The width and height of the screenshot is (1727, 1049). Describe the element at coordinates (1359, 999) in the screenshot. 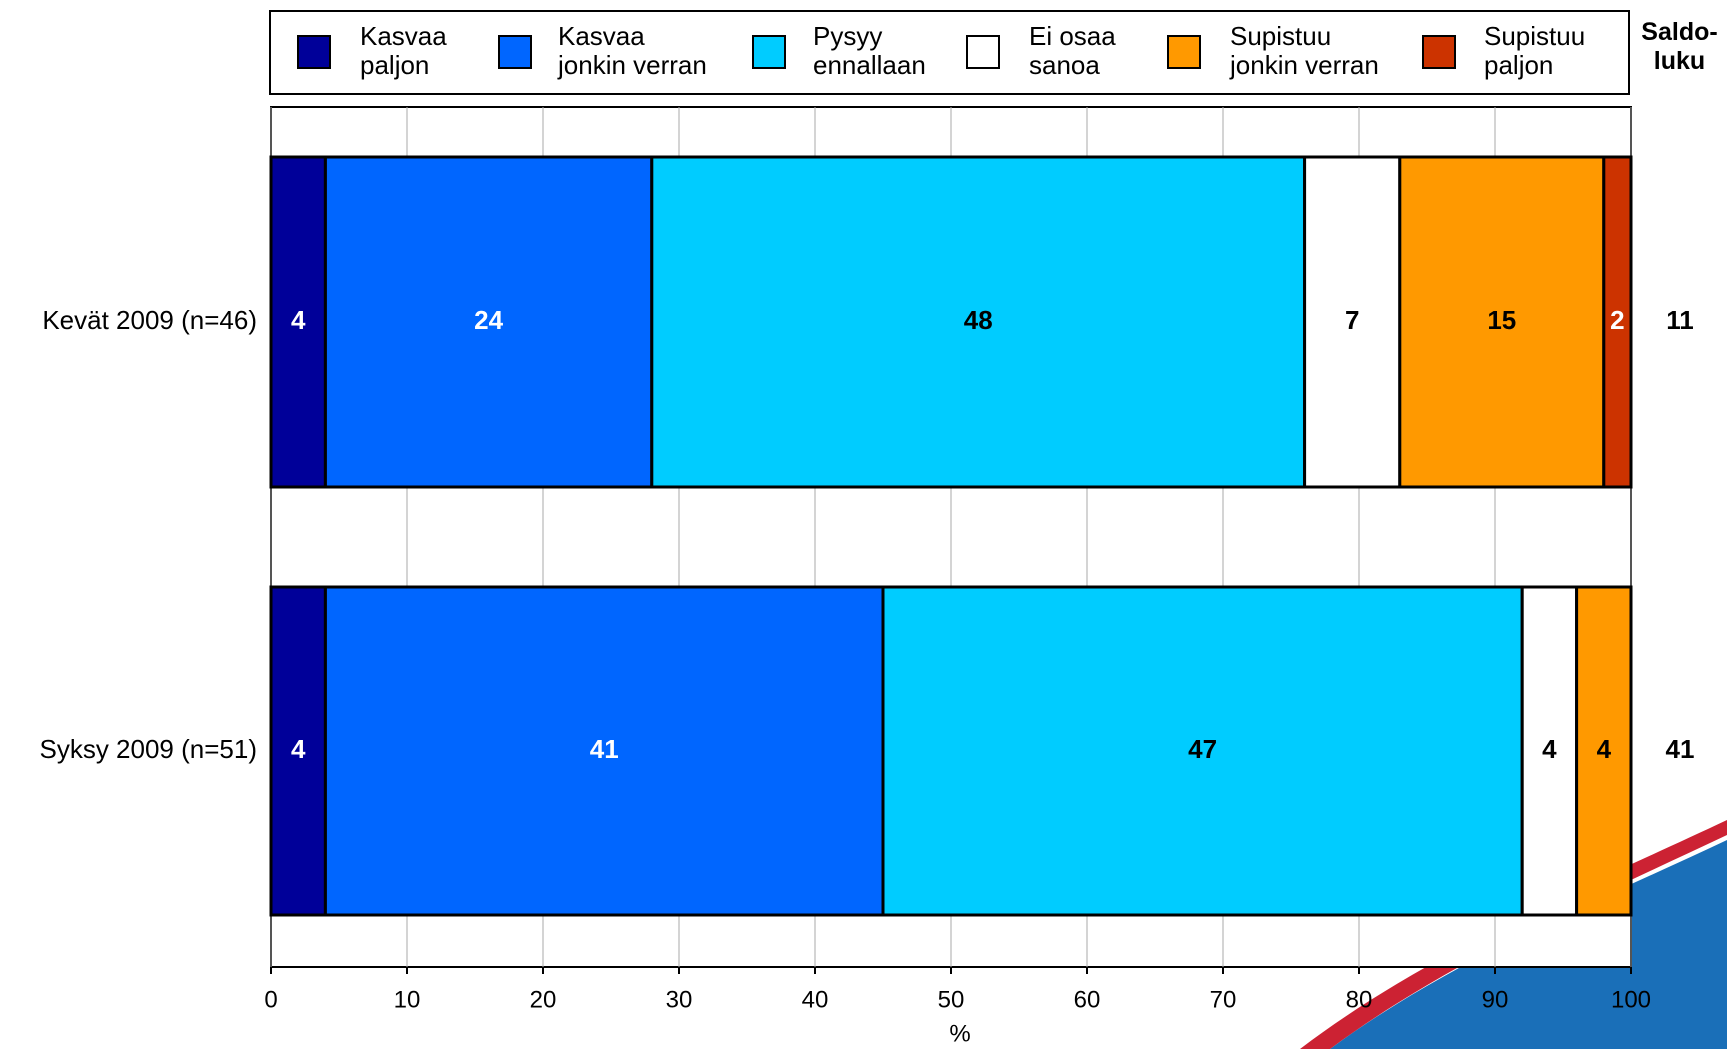

I see `x-tick-label: 80` at that location.